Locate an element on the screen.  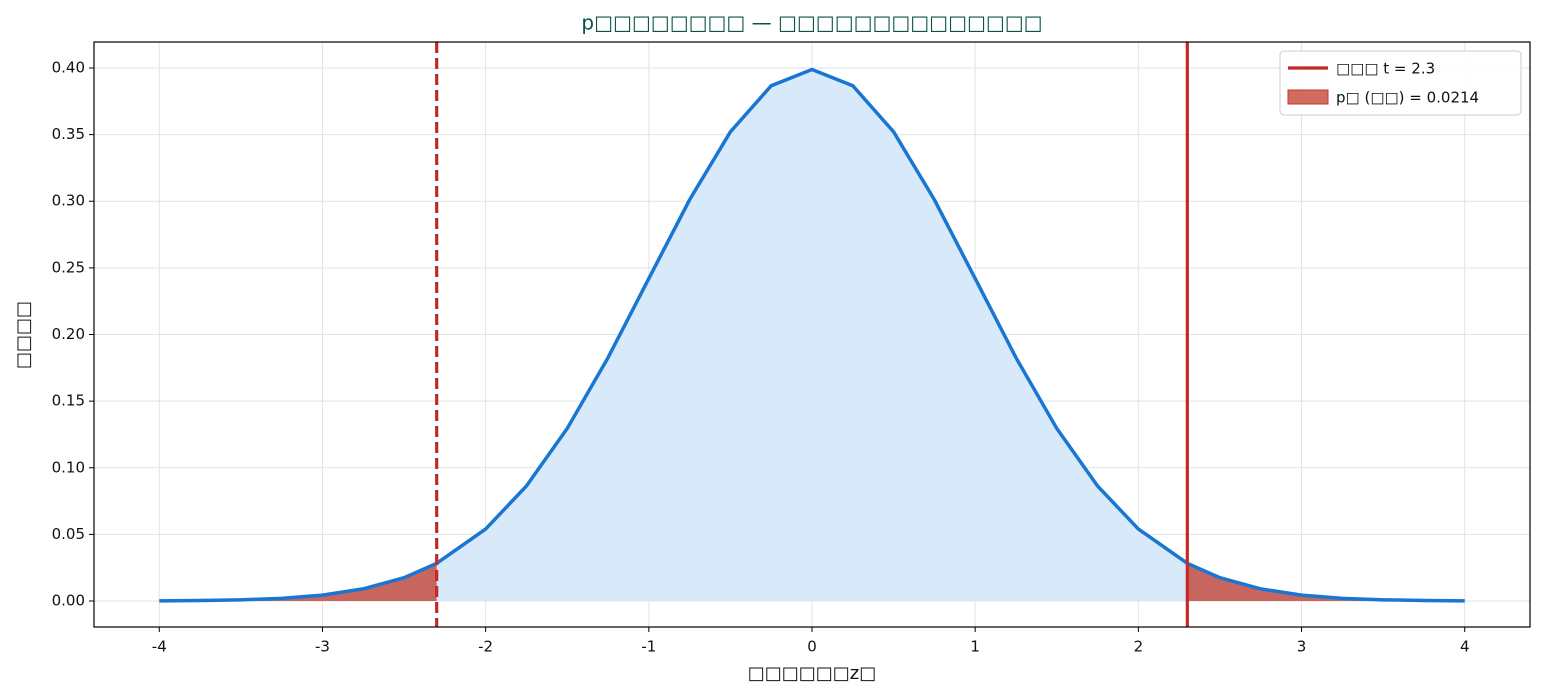
y-tick-label: 0.25 is located at coordinates (68, 267).